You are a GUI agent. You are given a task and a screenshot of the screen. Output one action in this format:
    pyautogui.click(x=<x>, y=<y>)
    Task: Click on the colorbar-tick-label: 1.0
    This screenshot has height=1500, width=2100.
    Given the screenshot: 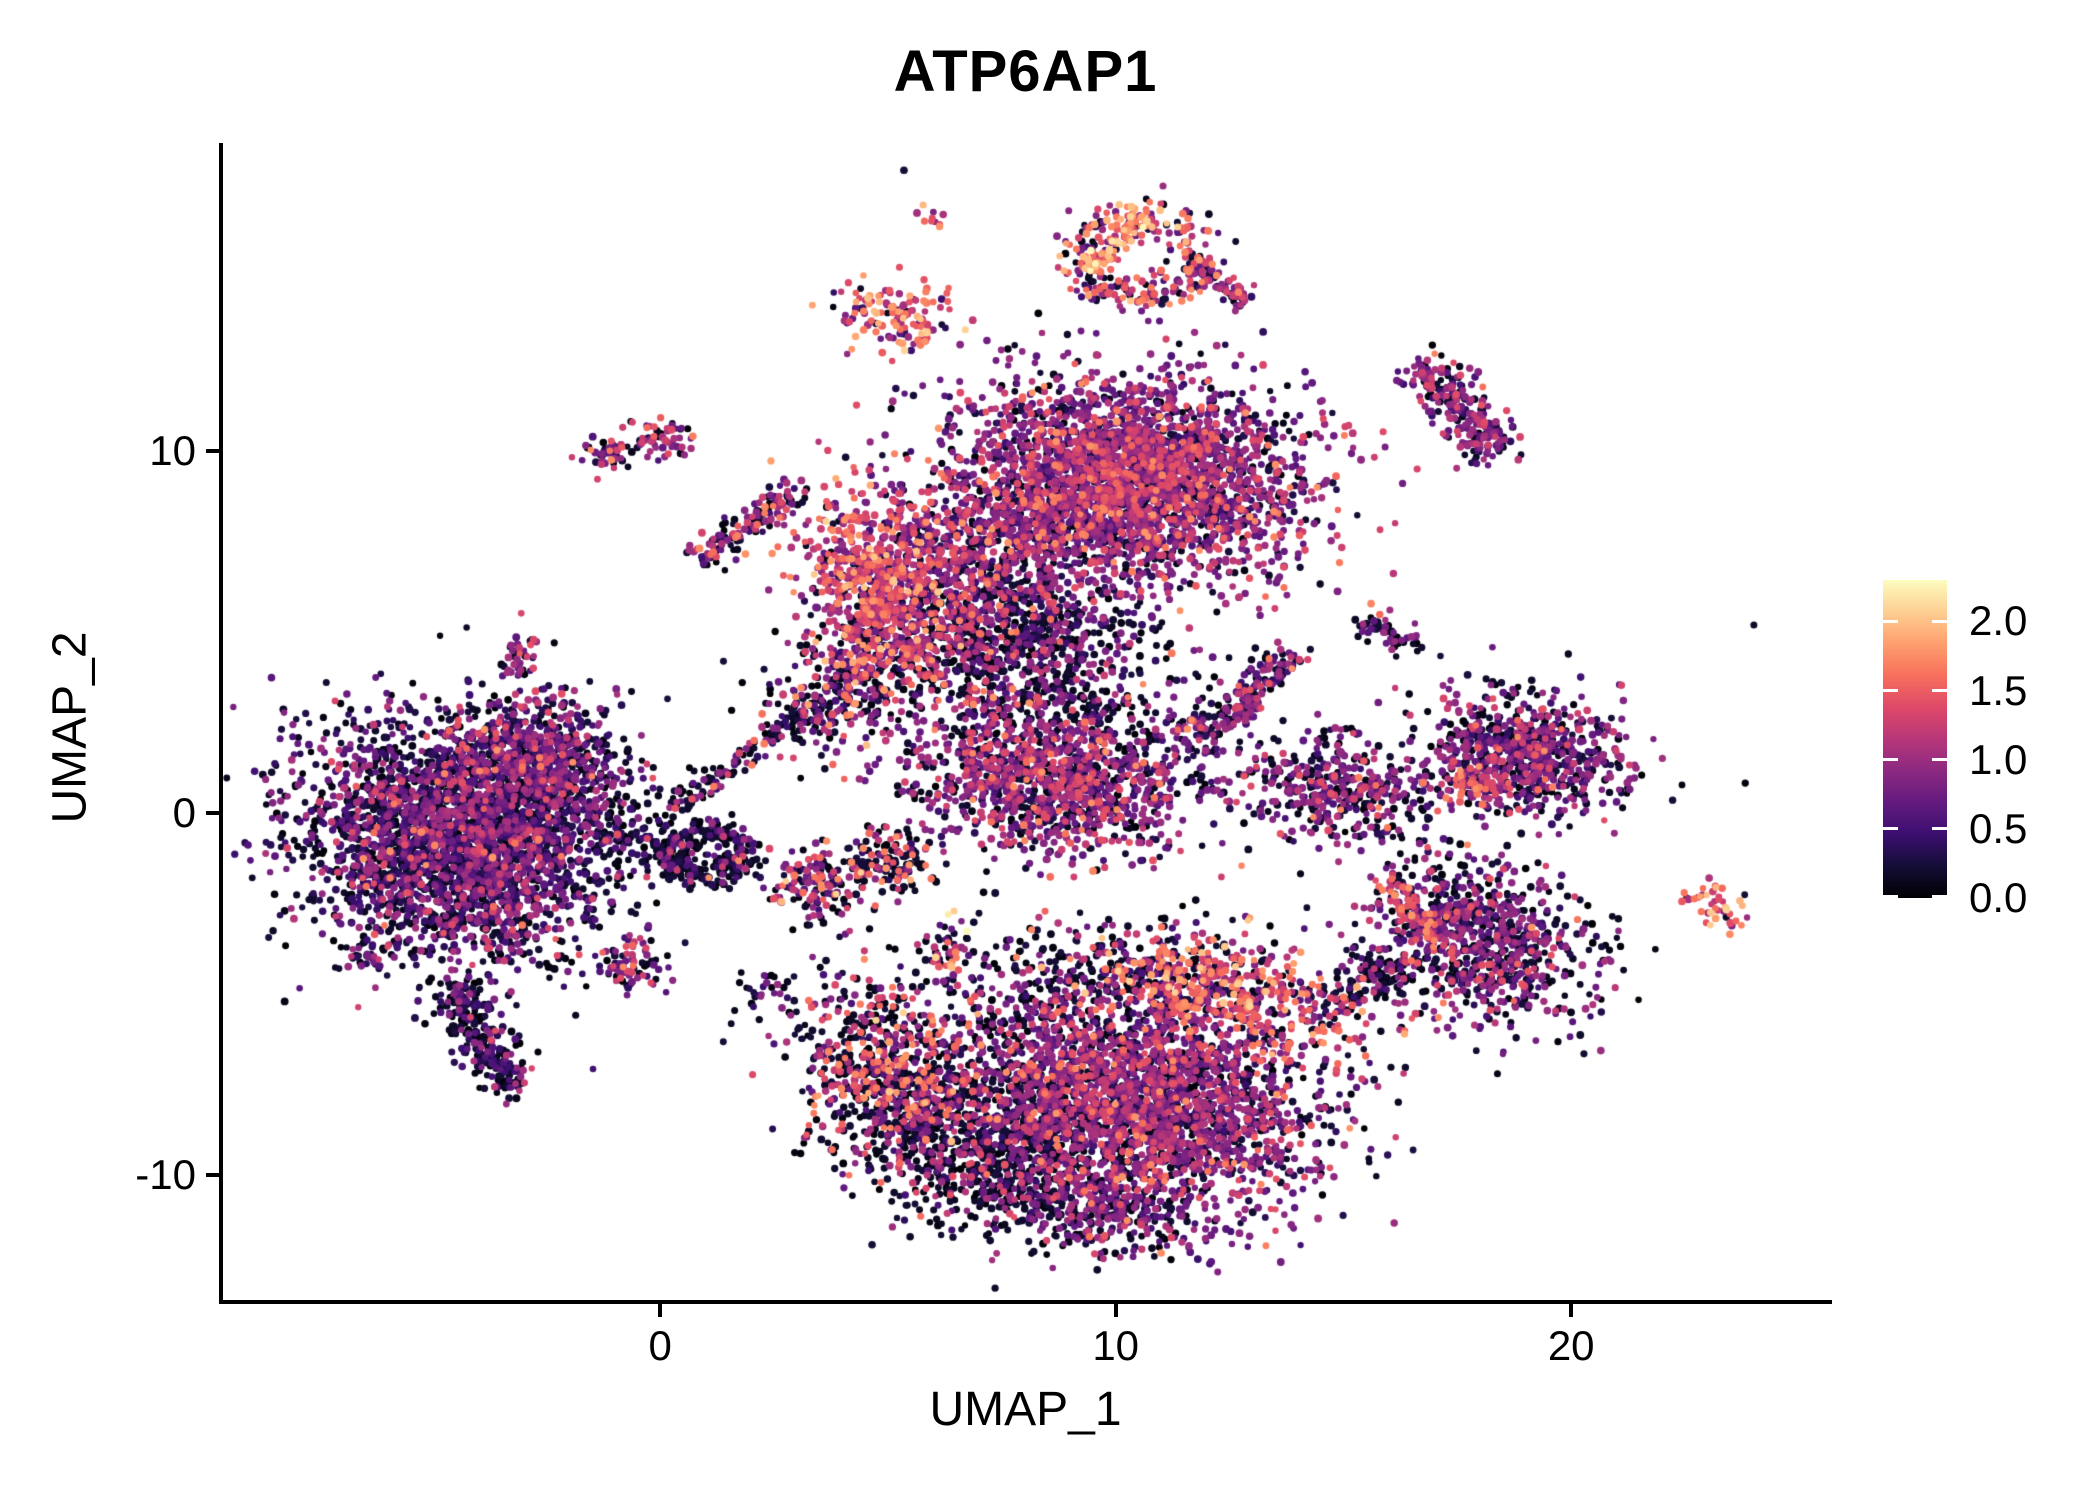 What is the action you would take?
    pyautogui.click(x=1998, y=759)
    